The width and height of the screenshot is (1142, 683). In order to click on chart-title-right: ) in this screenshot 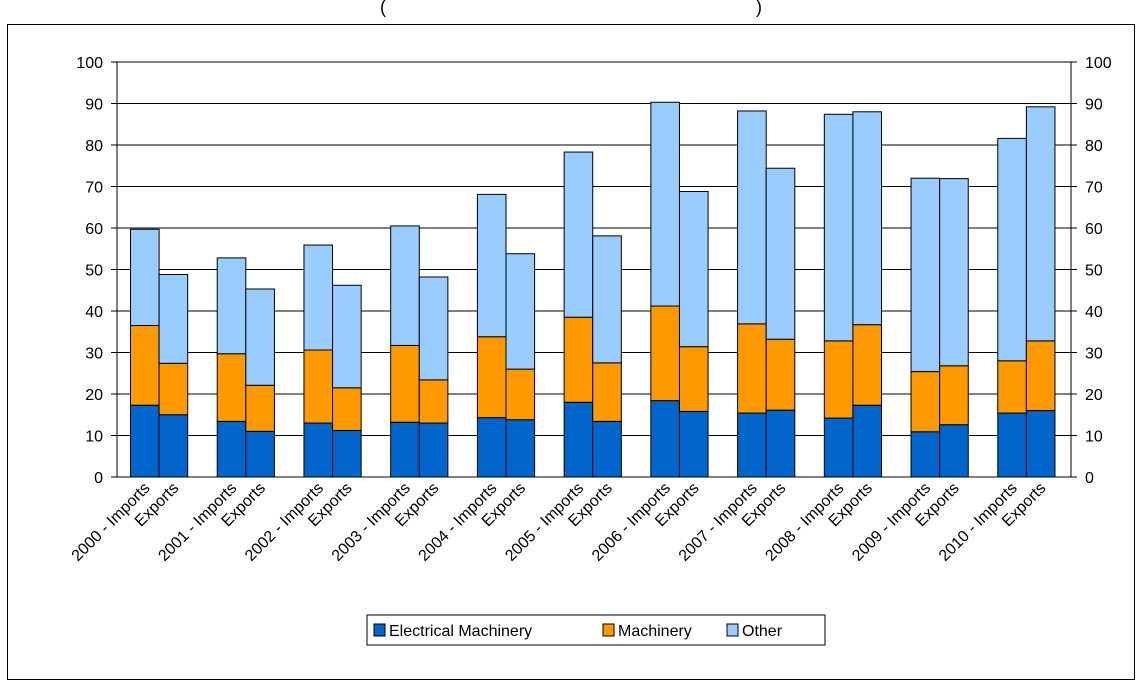, I will do `click(759, 8)`.